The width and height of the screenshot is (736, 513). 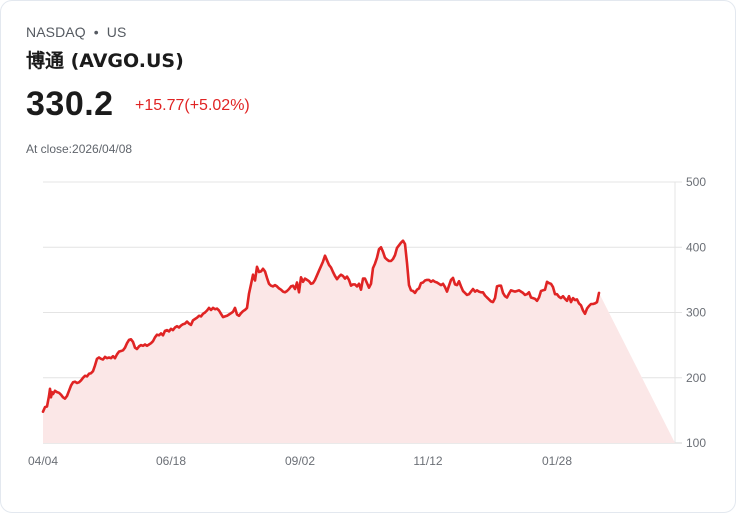 I want to click on y-tick-label: 500, so click(x=696, y=182).